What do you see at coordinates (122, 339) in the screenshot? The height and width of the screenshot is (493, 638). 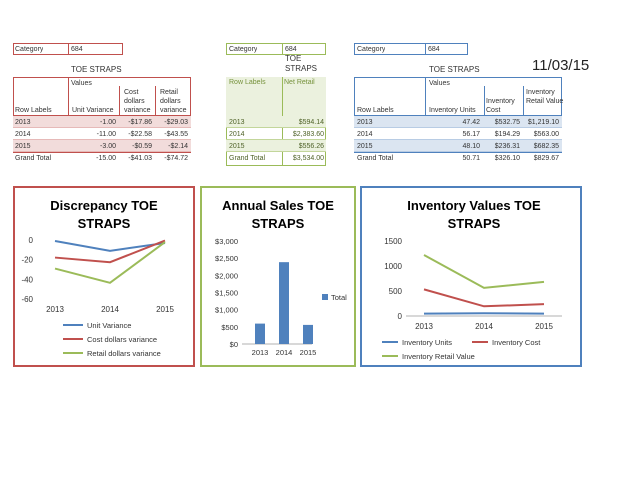 I see `legend-label: Cost dollars variance` at bounding box center [122, 339].